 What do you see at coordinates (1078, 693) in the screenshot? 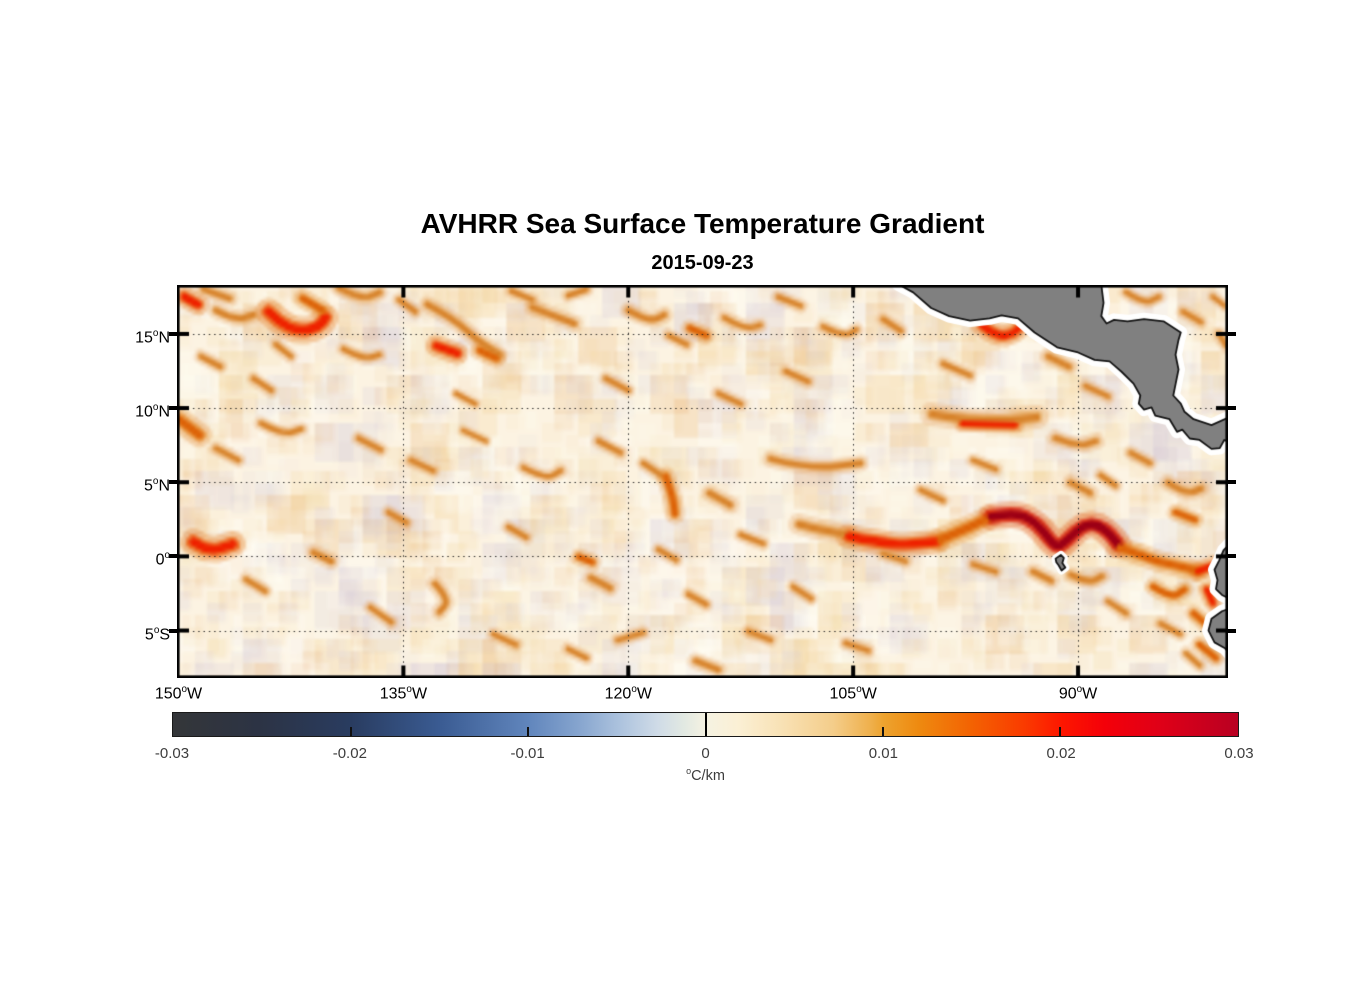
I see `x-tick-label-90w: 90oW` at bounding box center [1078, 693].